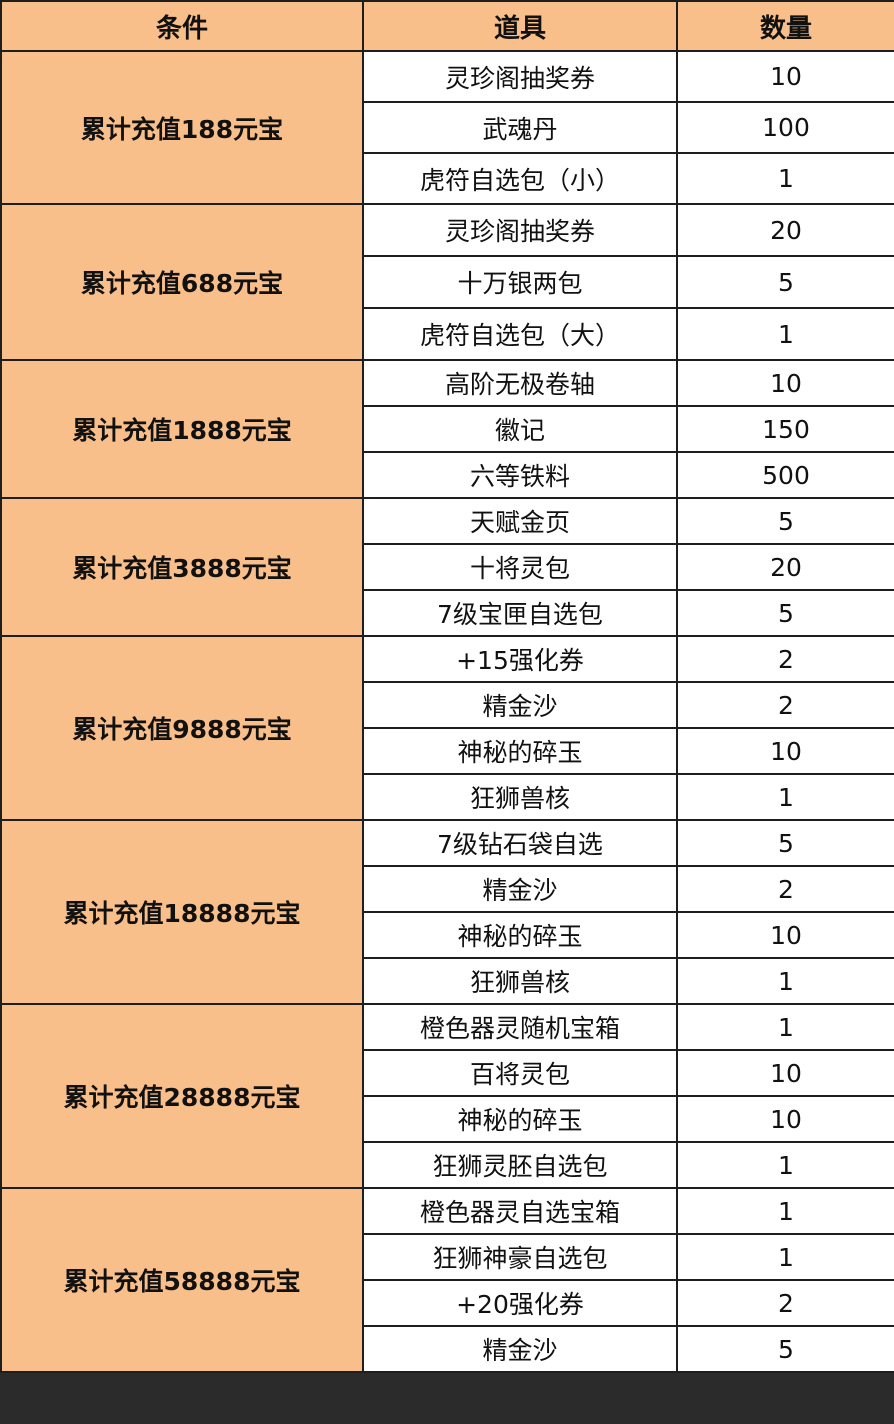 Image resolution: width=894 pixels, height=1424 pixels. I want to click on table-row: 累计充值188元宝 灵珍阁抽奖券 10, so click(447, 127).